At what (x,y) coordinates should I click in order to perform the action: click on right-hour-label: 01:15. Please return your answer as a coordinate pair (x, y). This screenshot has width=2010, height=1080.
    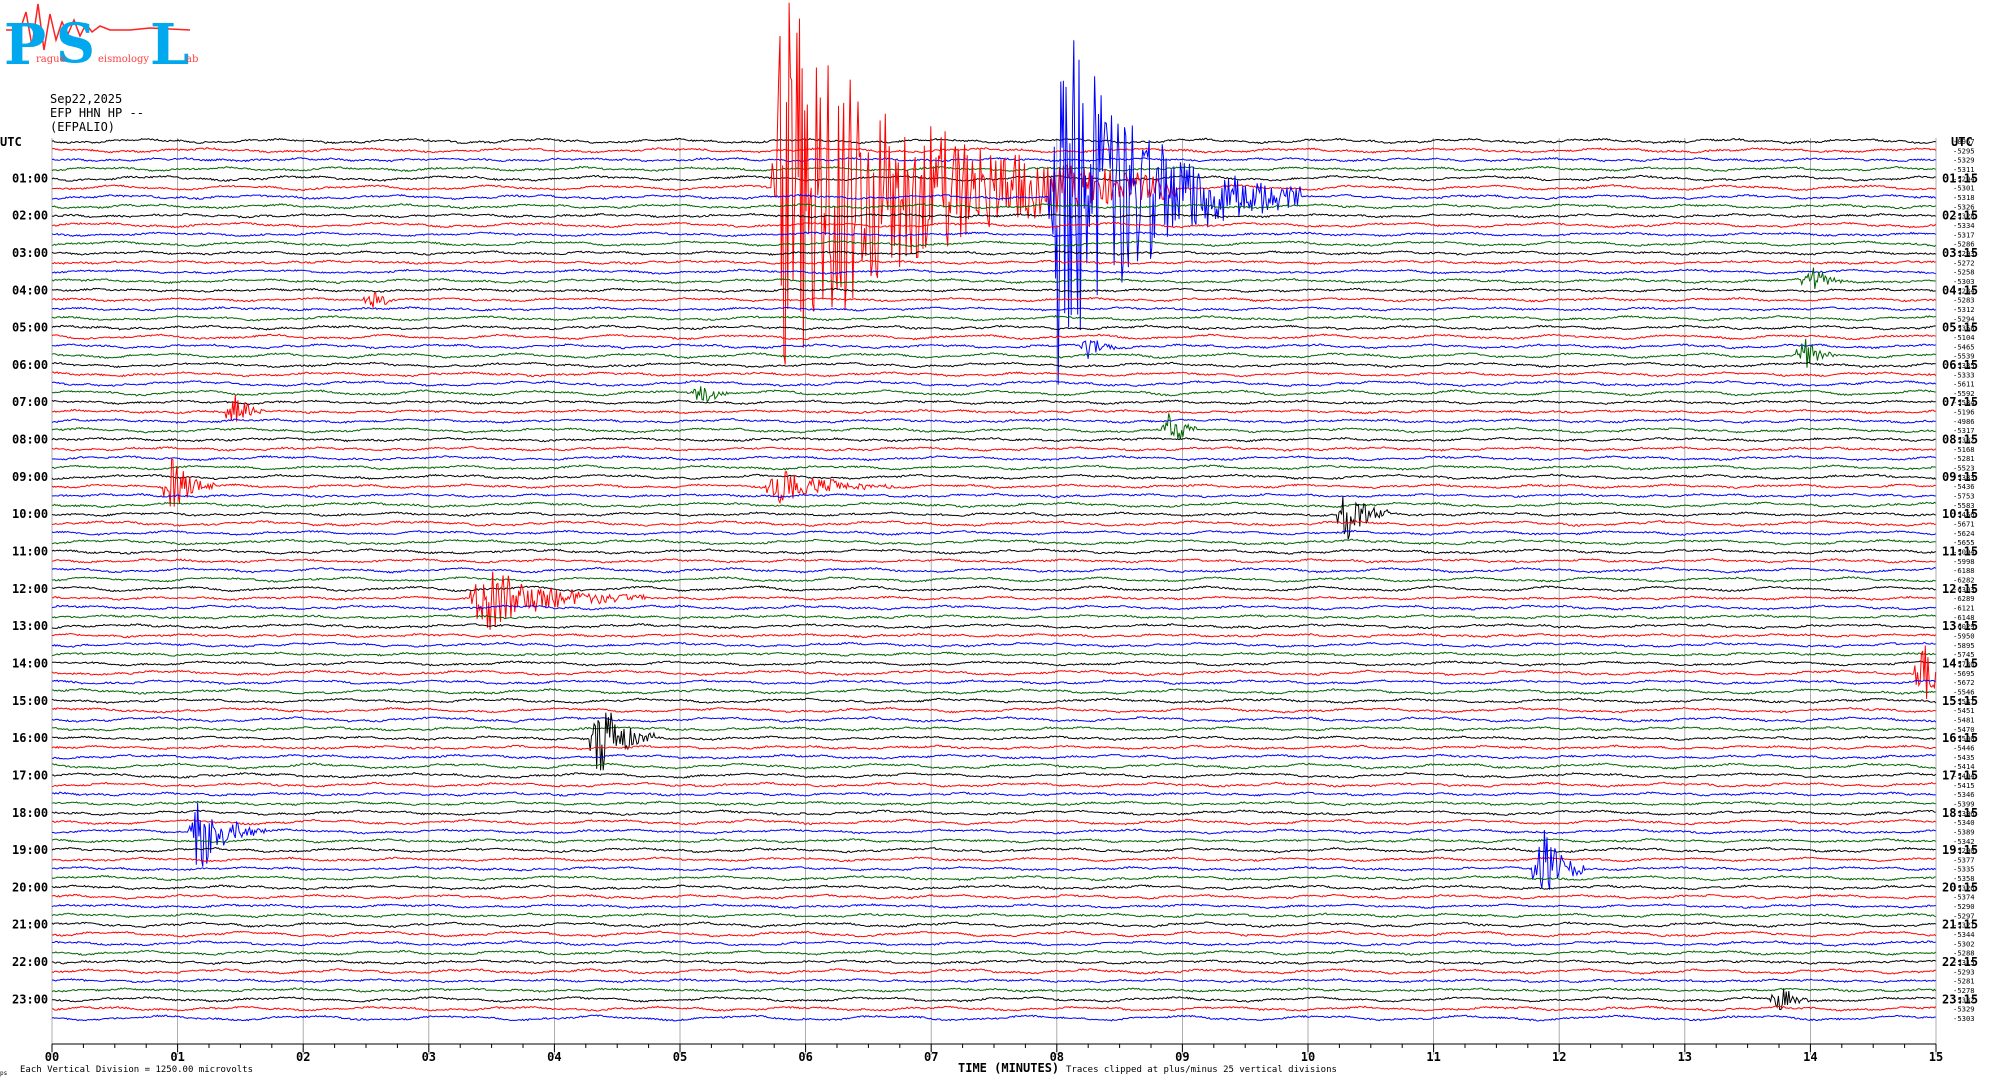
    Looking at the image, I should click on (1960, 178).